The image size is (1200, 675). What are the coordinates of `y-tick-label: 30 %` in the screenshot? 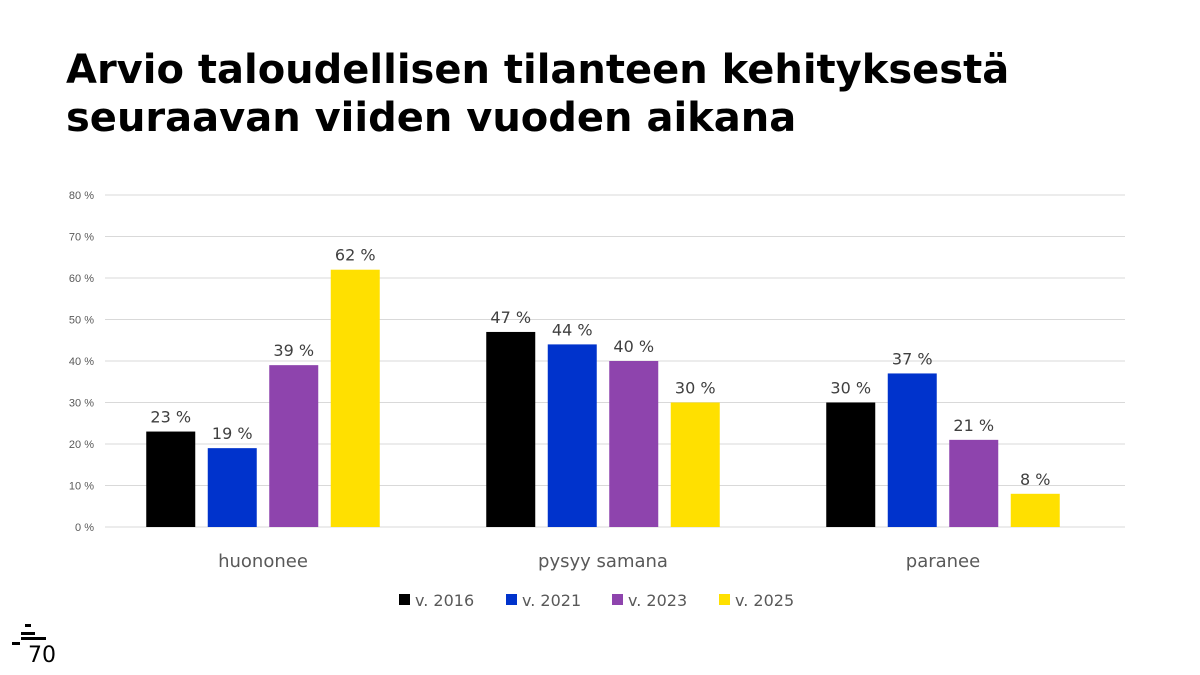 It's located at (81, 404).